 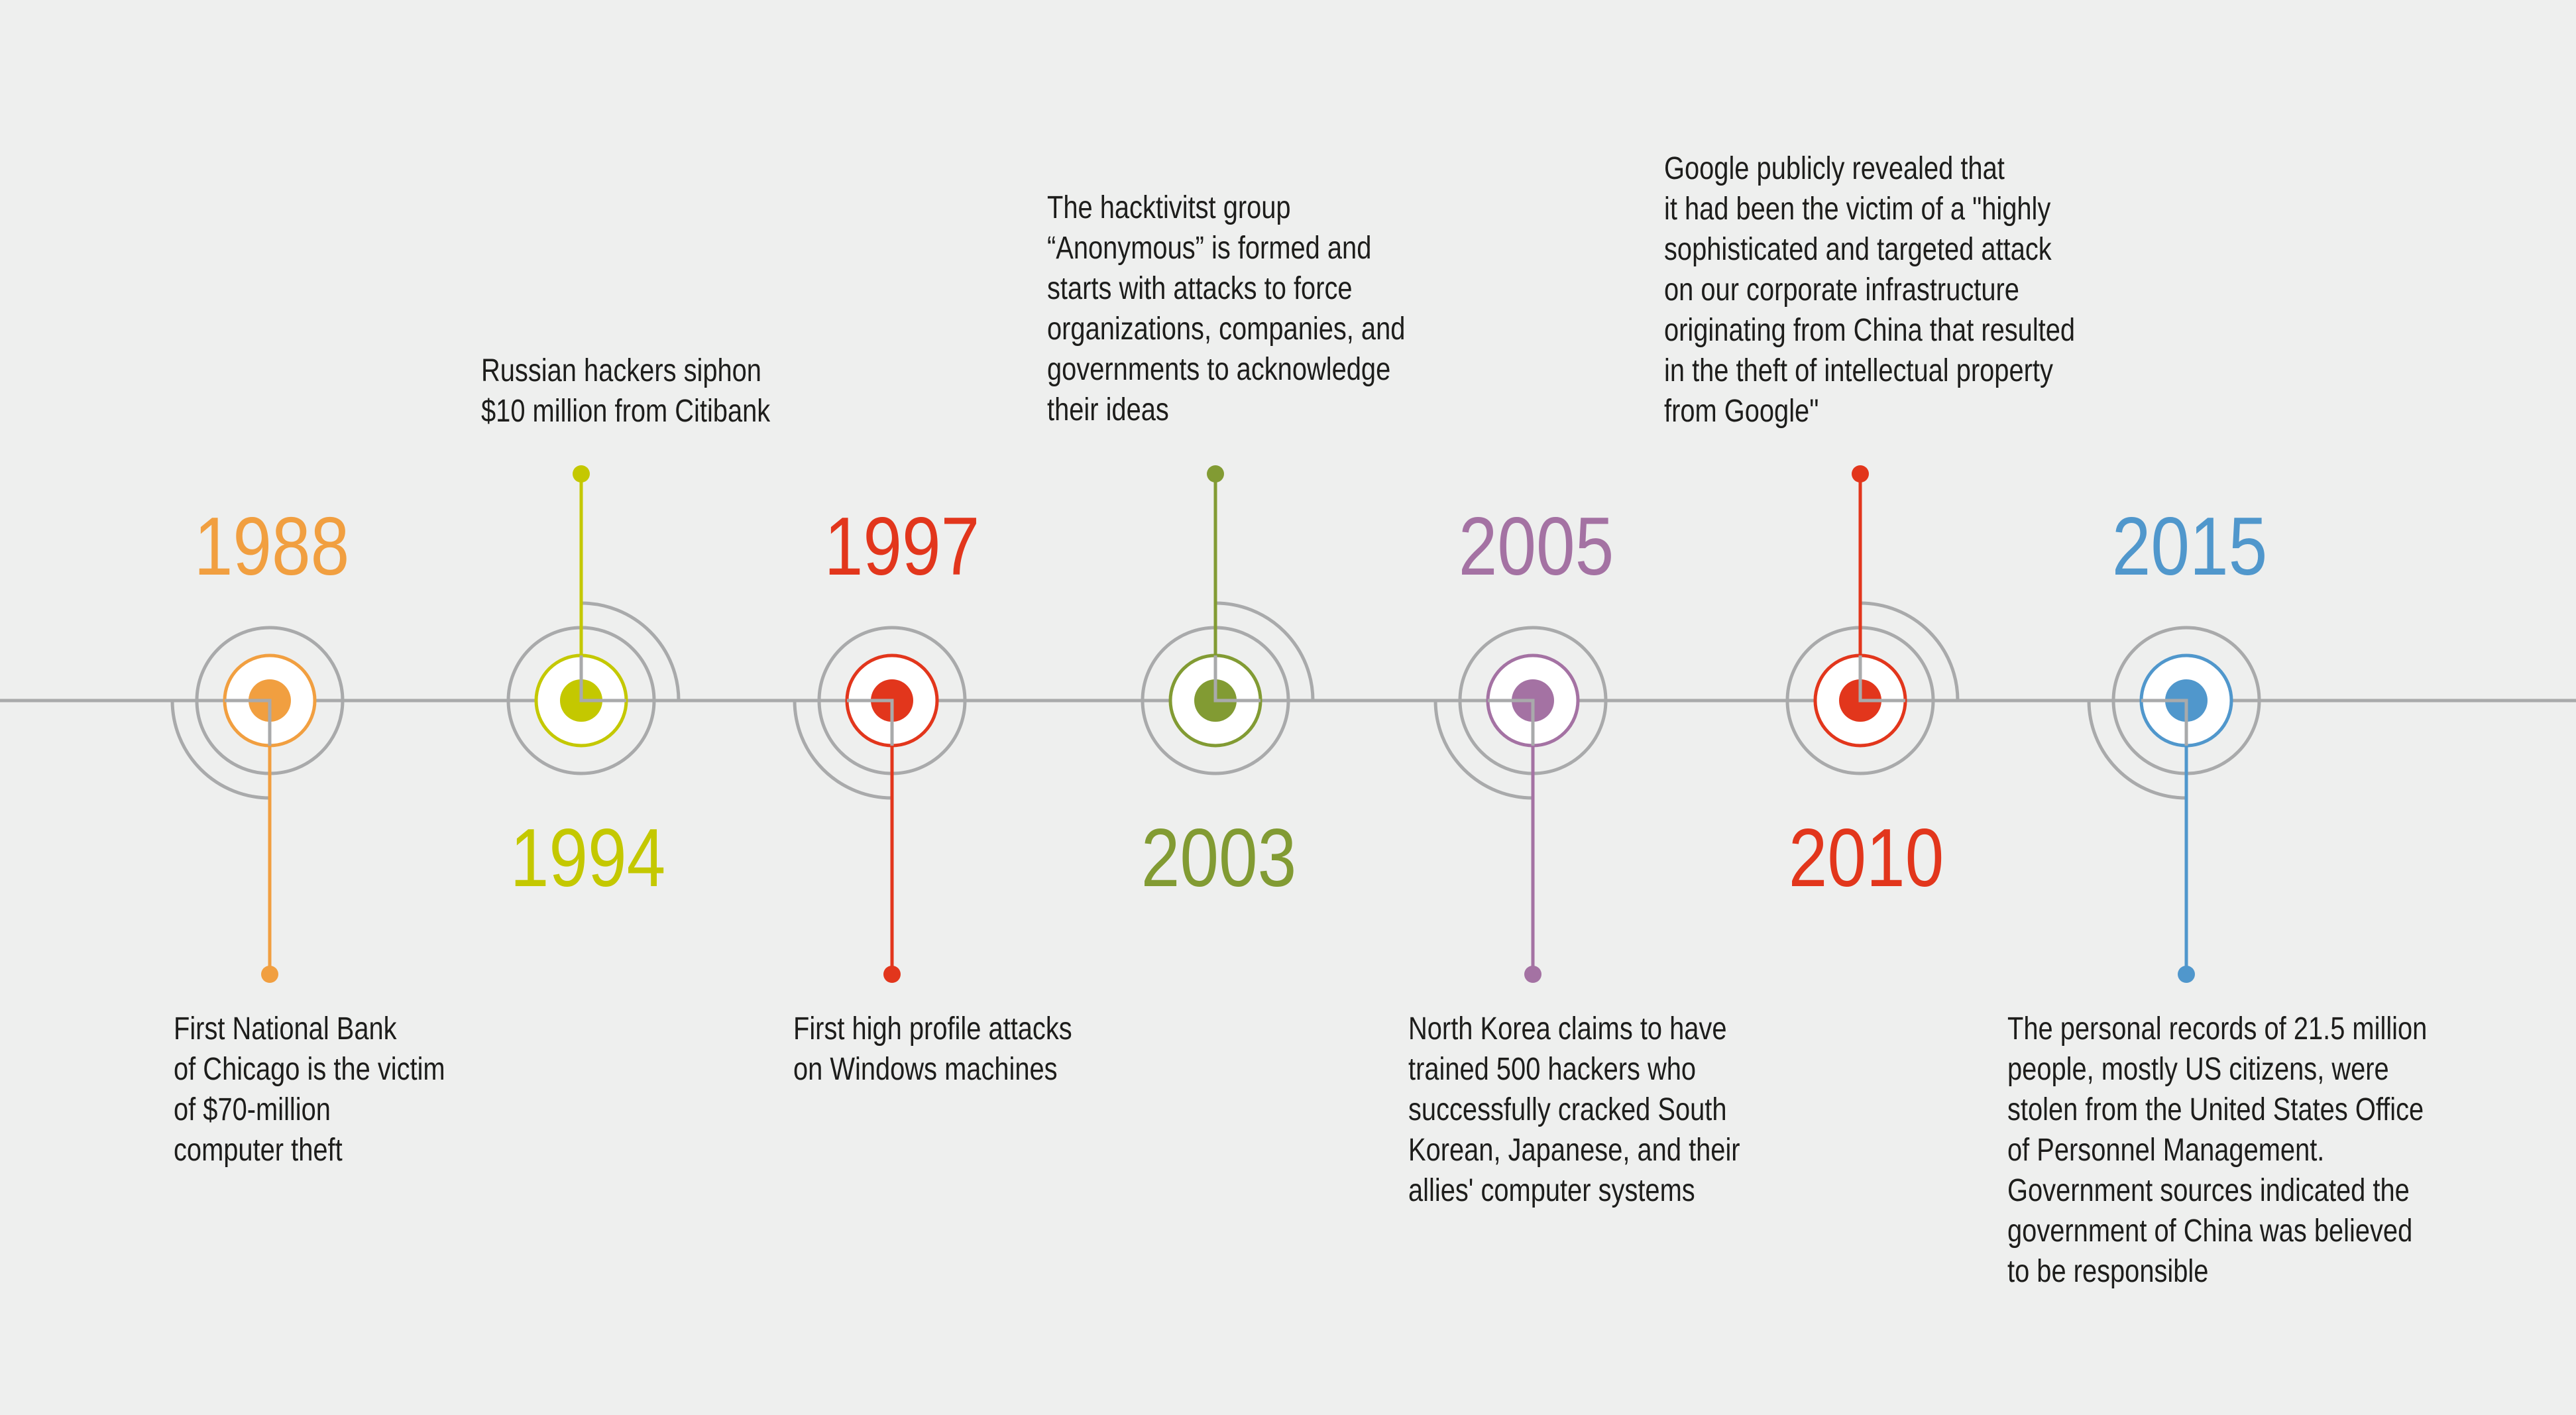 I want to click on description-line: of Personnel Management., so click(x=2166, y=1150).